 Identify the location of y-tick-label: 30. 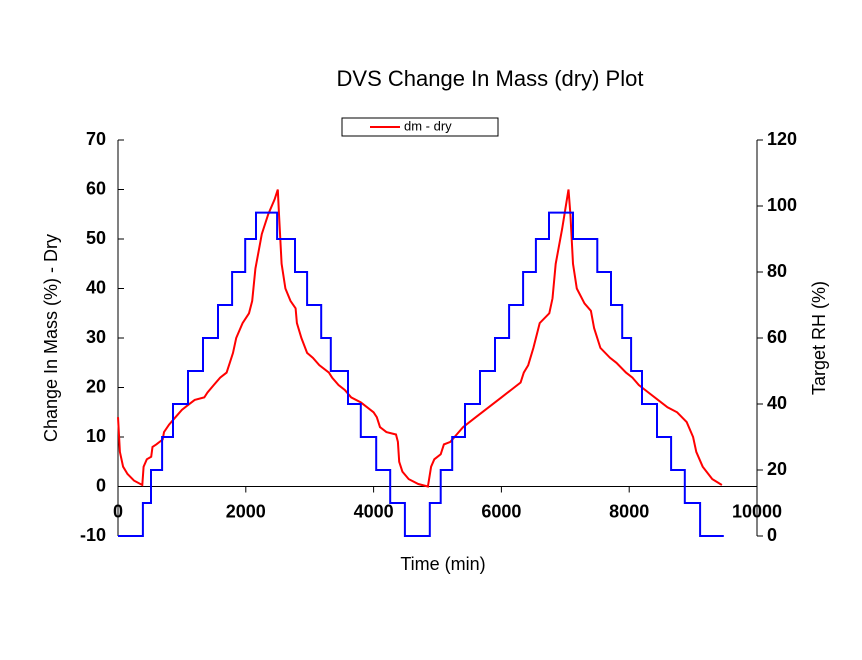
(96, 337).